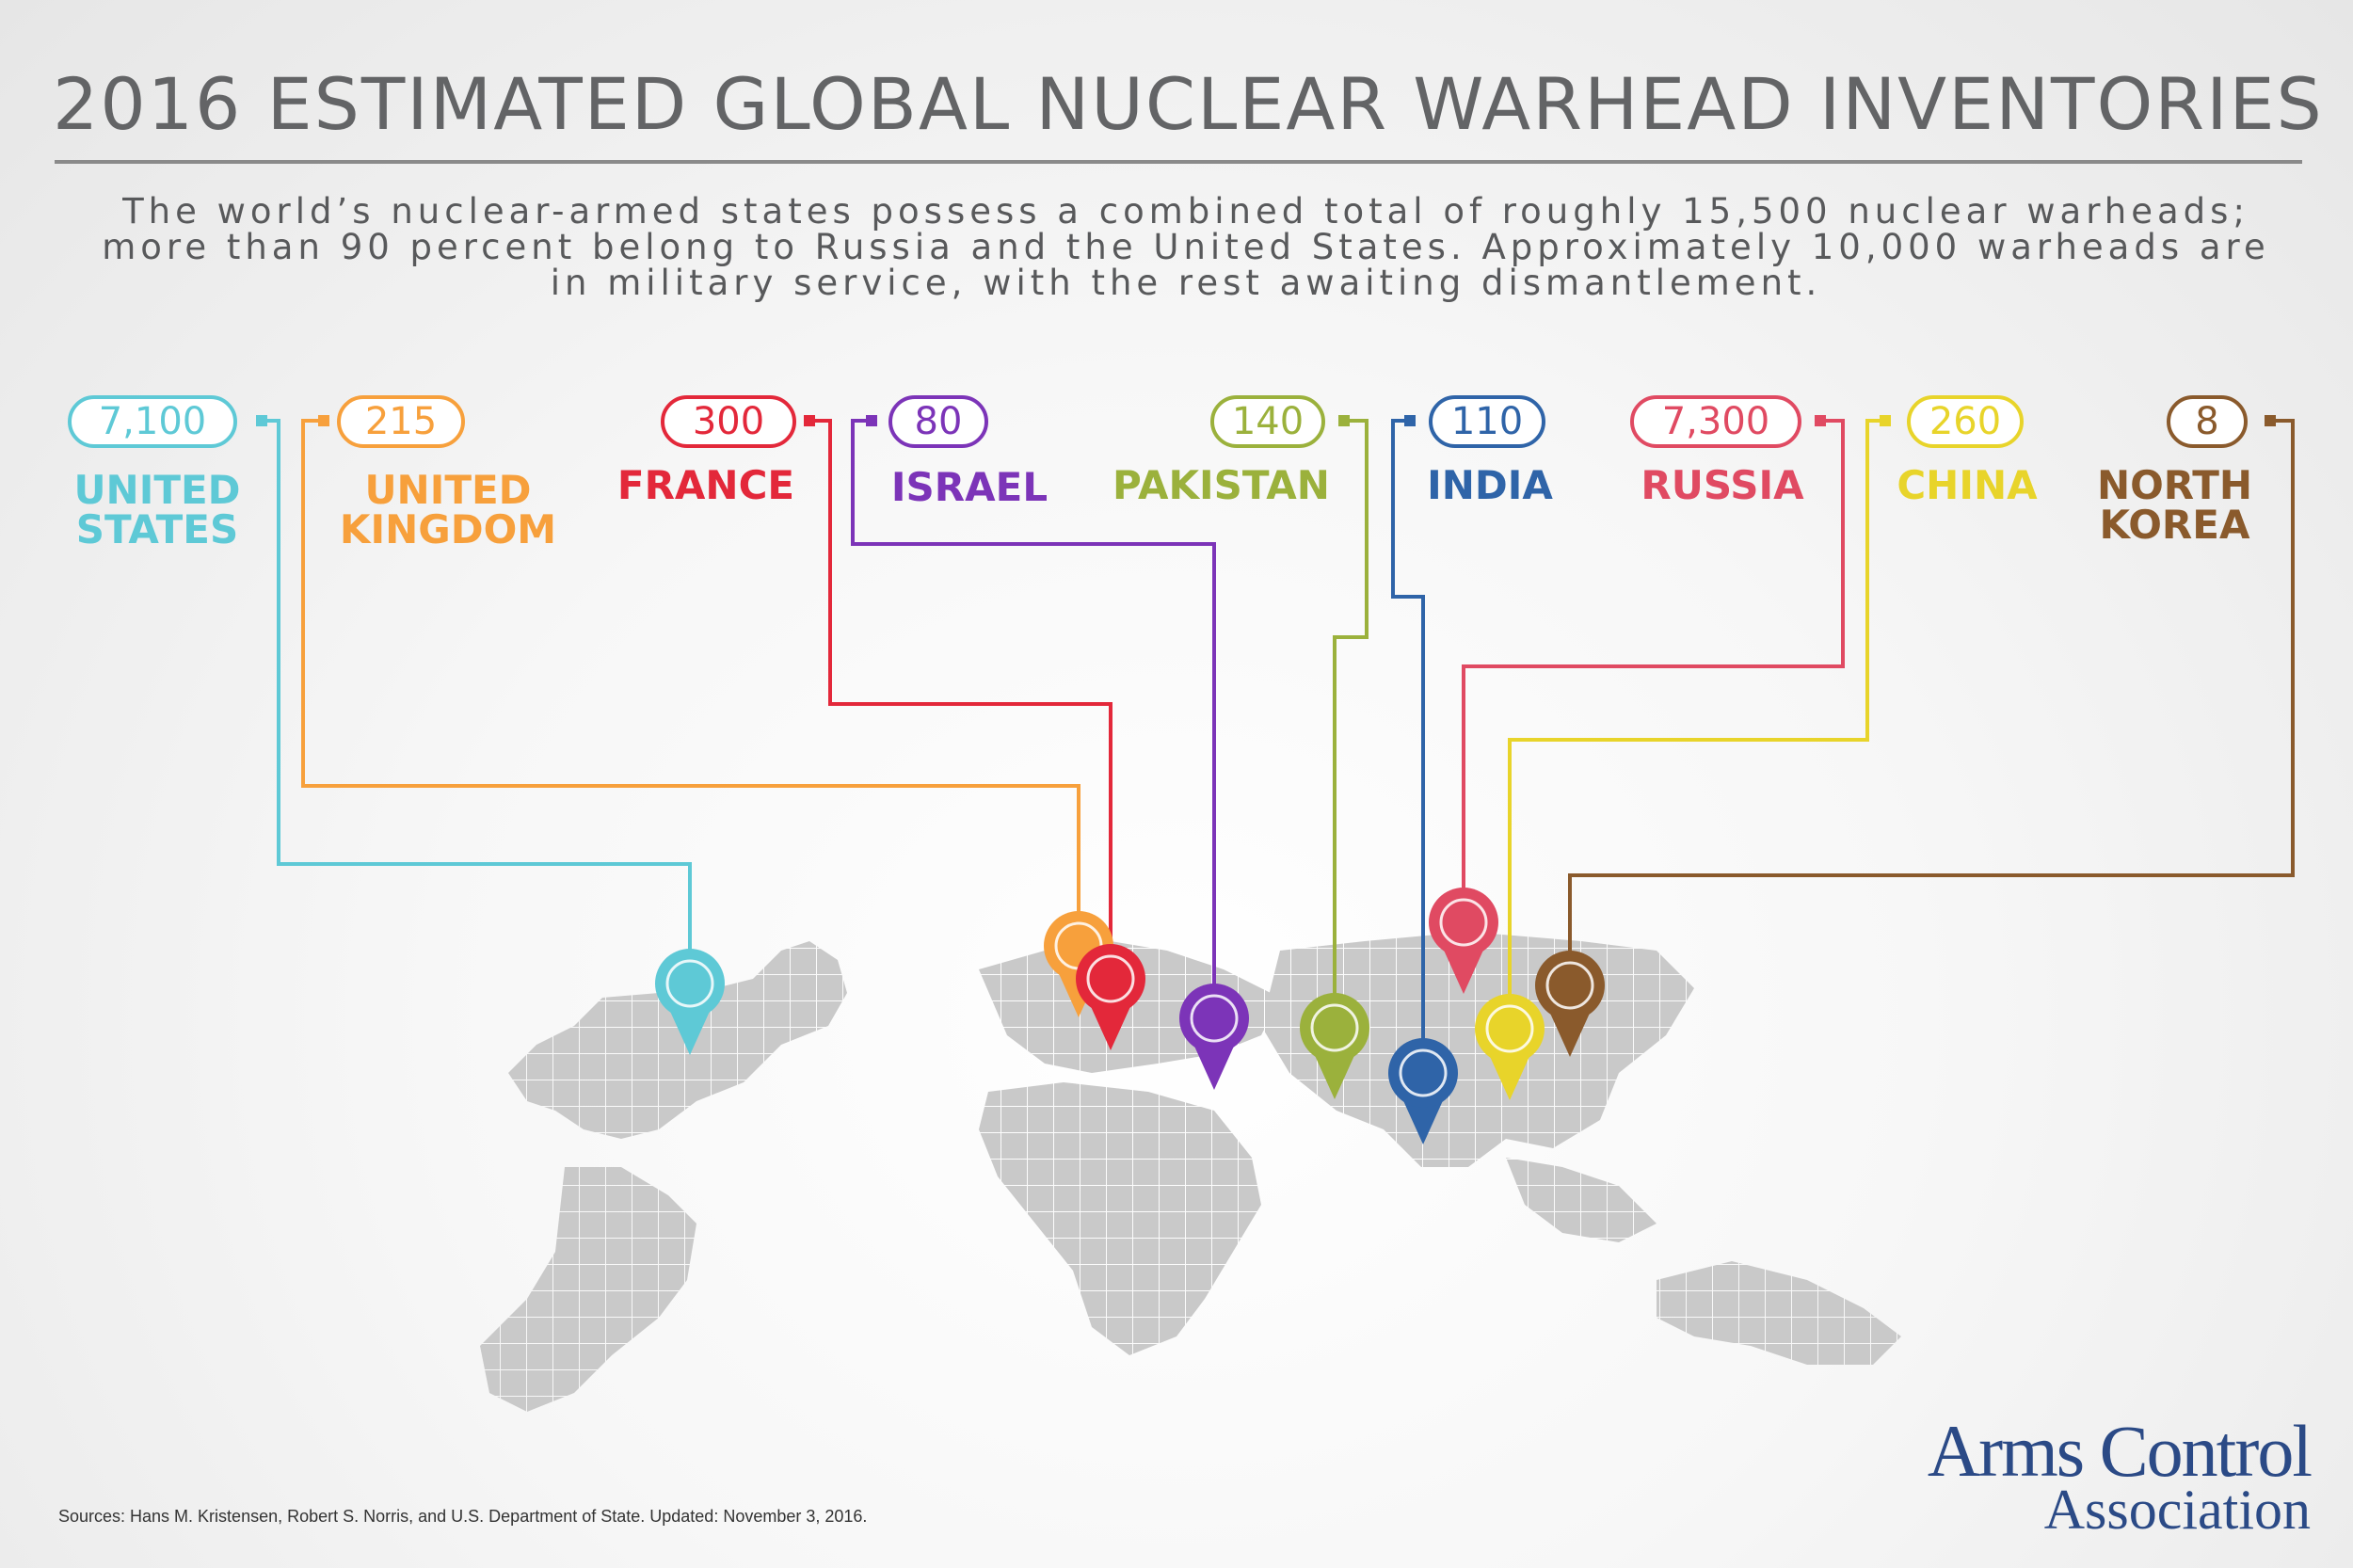  What do you see at coordinates (1221, 485) in the screenshot?
I see `country-name-pakistan: PAKISTAN` at bounding box center [1221, 485].